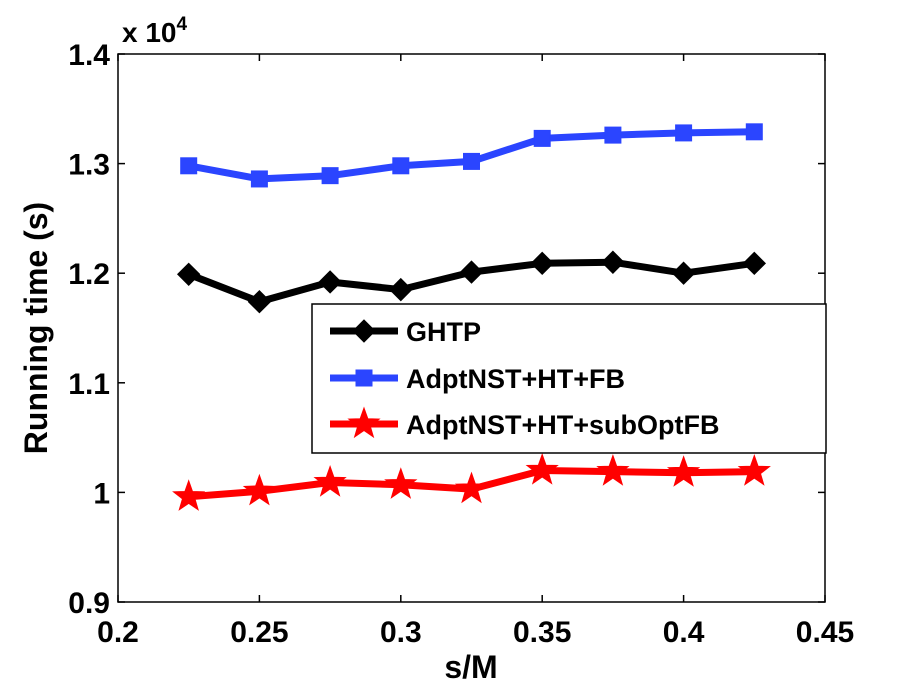 This screenshot has height=687, width=913. I want to click on legend-item: GHTP, so click(405, 332).